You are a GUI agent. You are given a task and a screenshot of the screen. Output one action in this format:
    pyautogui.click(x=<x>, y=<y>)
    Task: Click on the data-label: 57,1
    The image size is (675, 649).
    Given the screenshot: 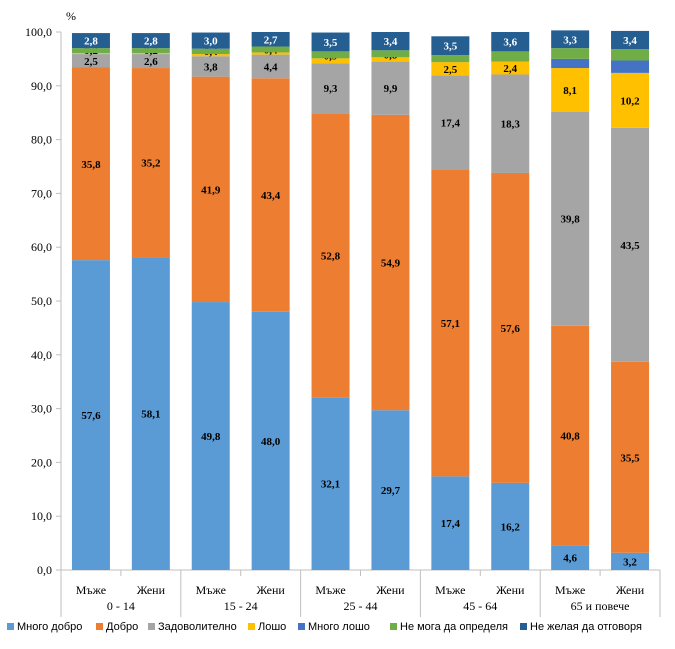 What is the action you would take?
    pyautogui.click(x=450, y=324)
    